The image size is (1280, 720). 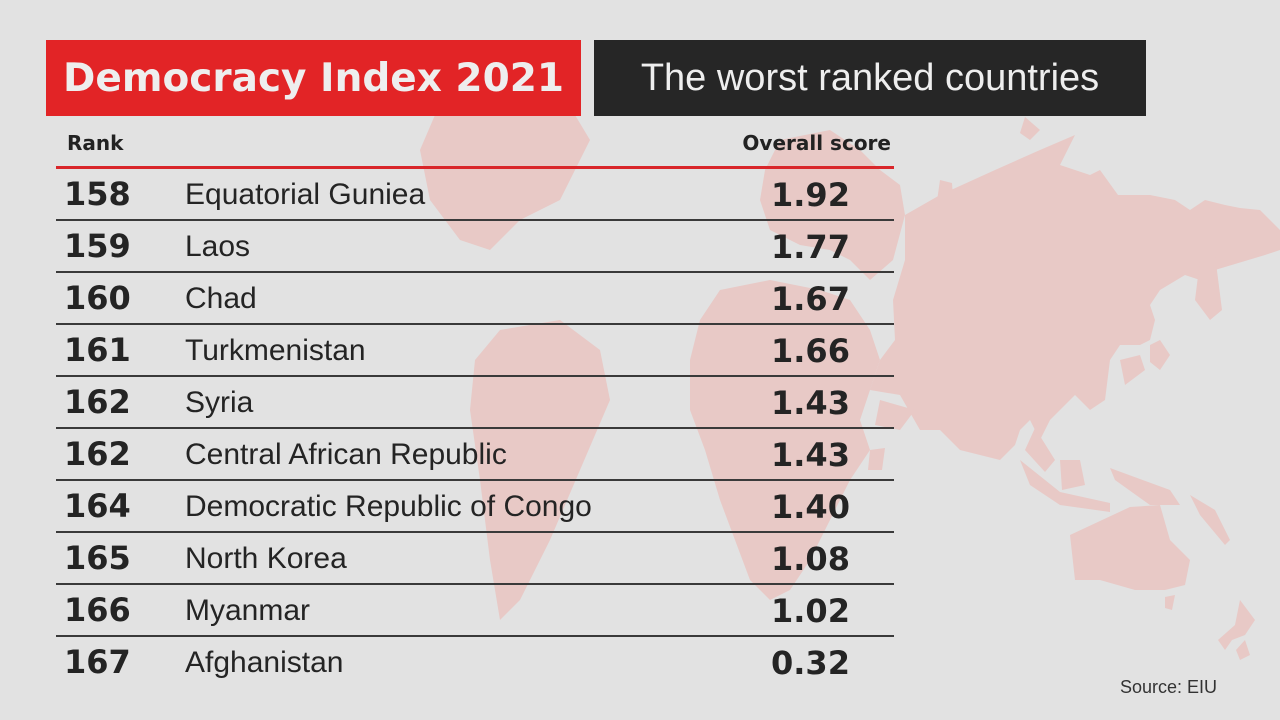 What do you see at coordinates (221, 298) in the screenshot?
I see `country-cell: Chad` at bounding box center [221, 298].